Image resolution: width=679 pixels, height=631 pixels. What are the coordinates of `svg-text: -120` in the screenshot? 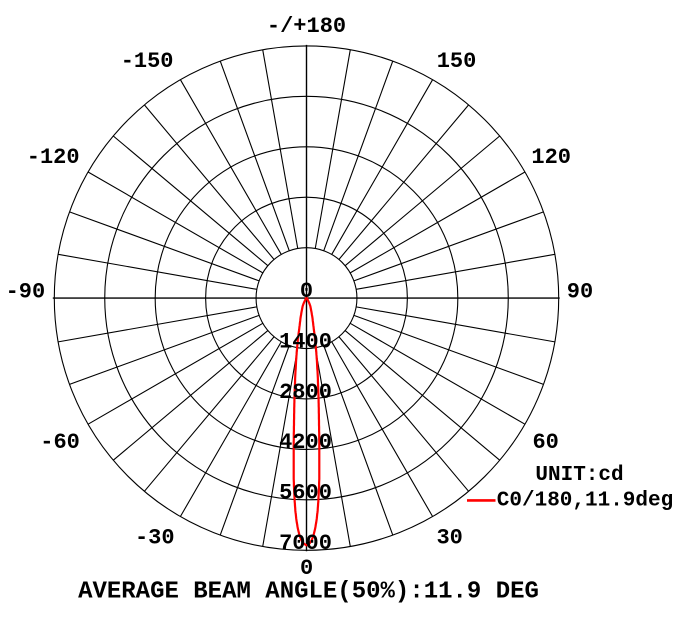 It's located at (53, 157).